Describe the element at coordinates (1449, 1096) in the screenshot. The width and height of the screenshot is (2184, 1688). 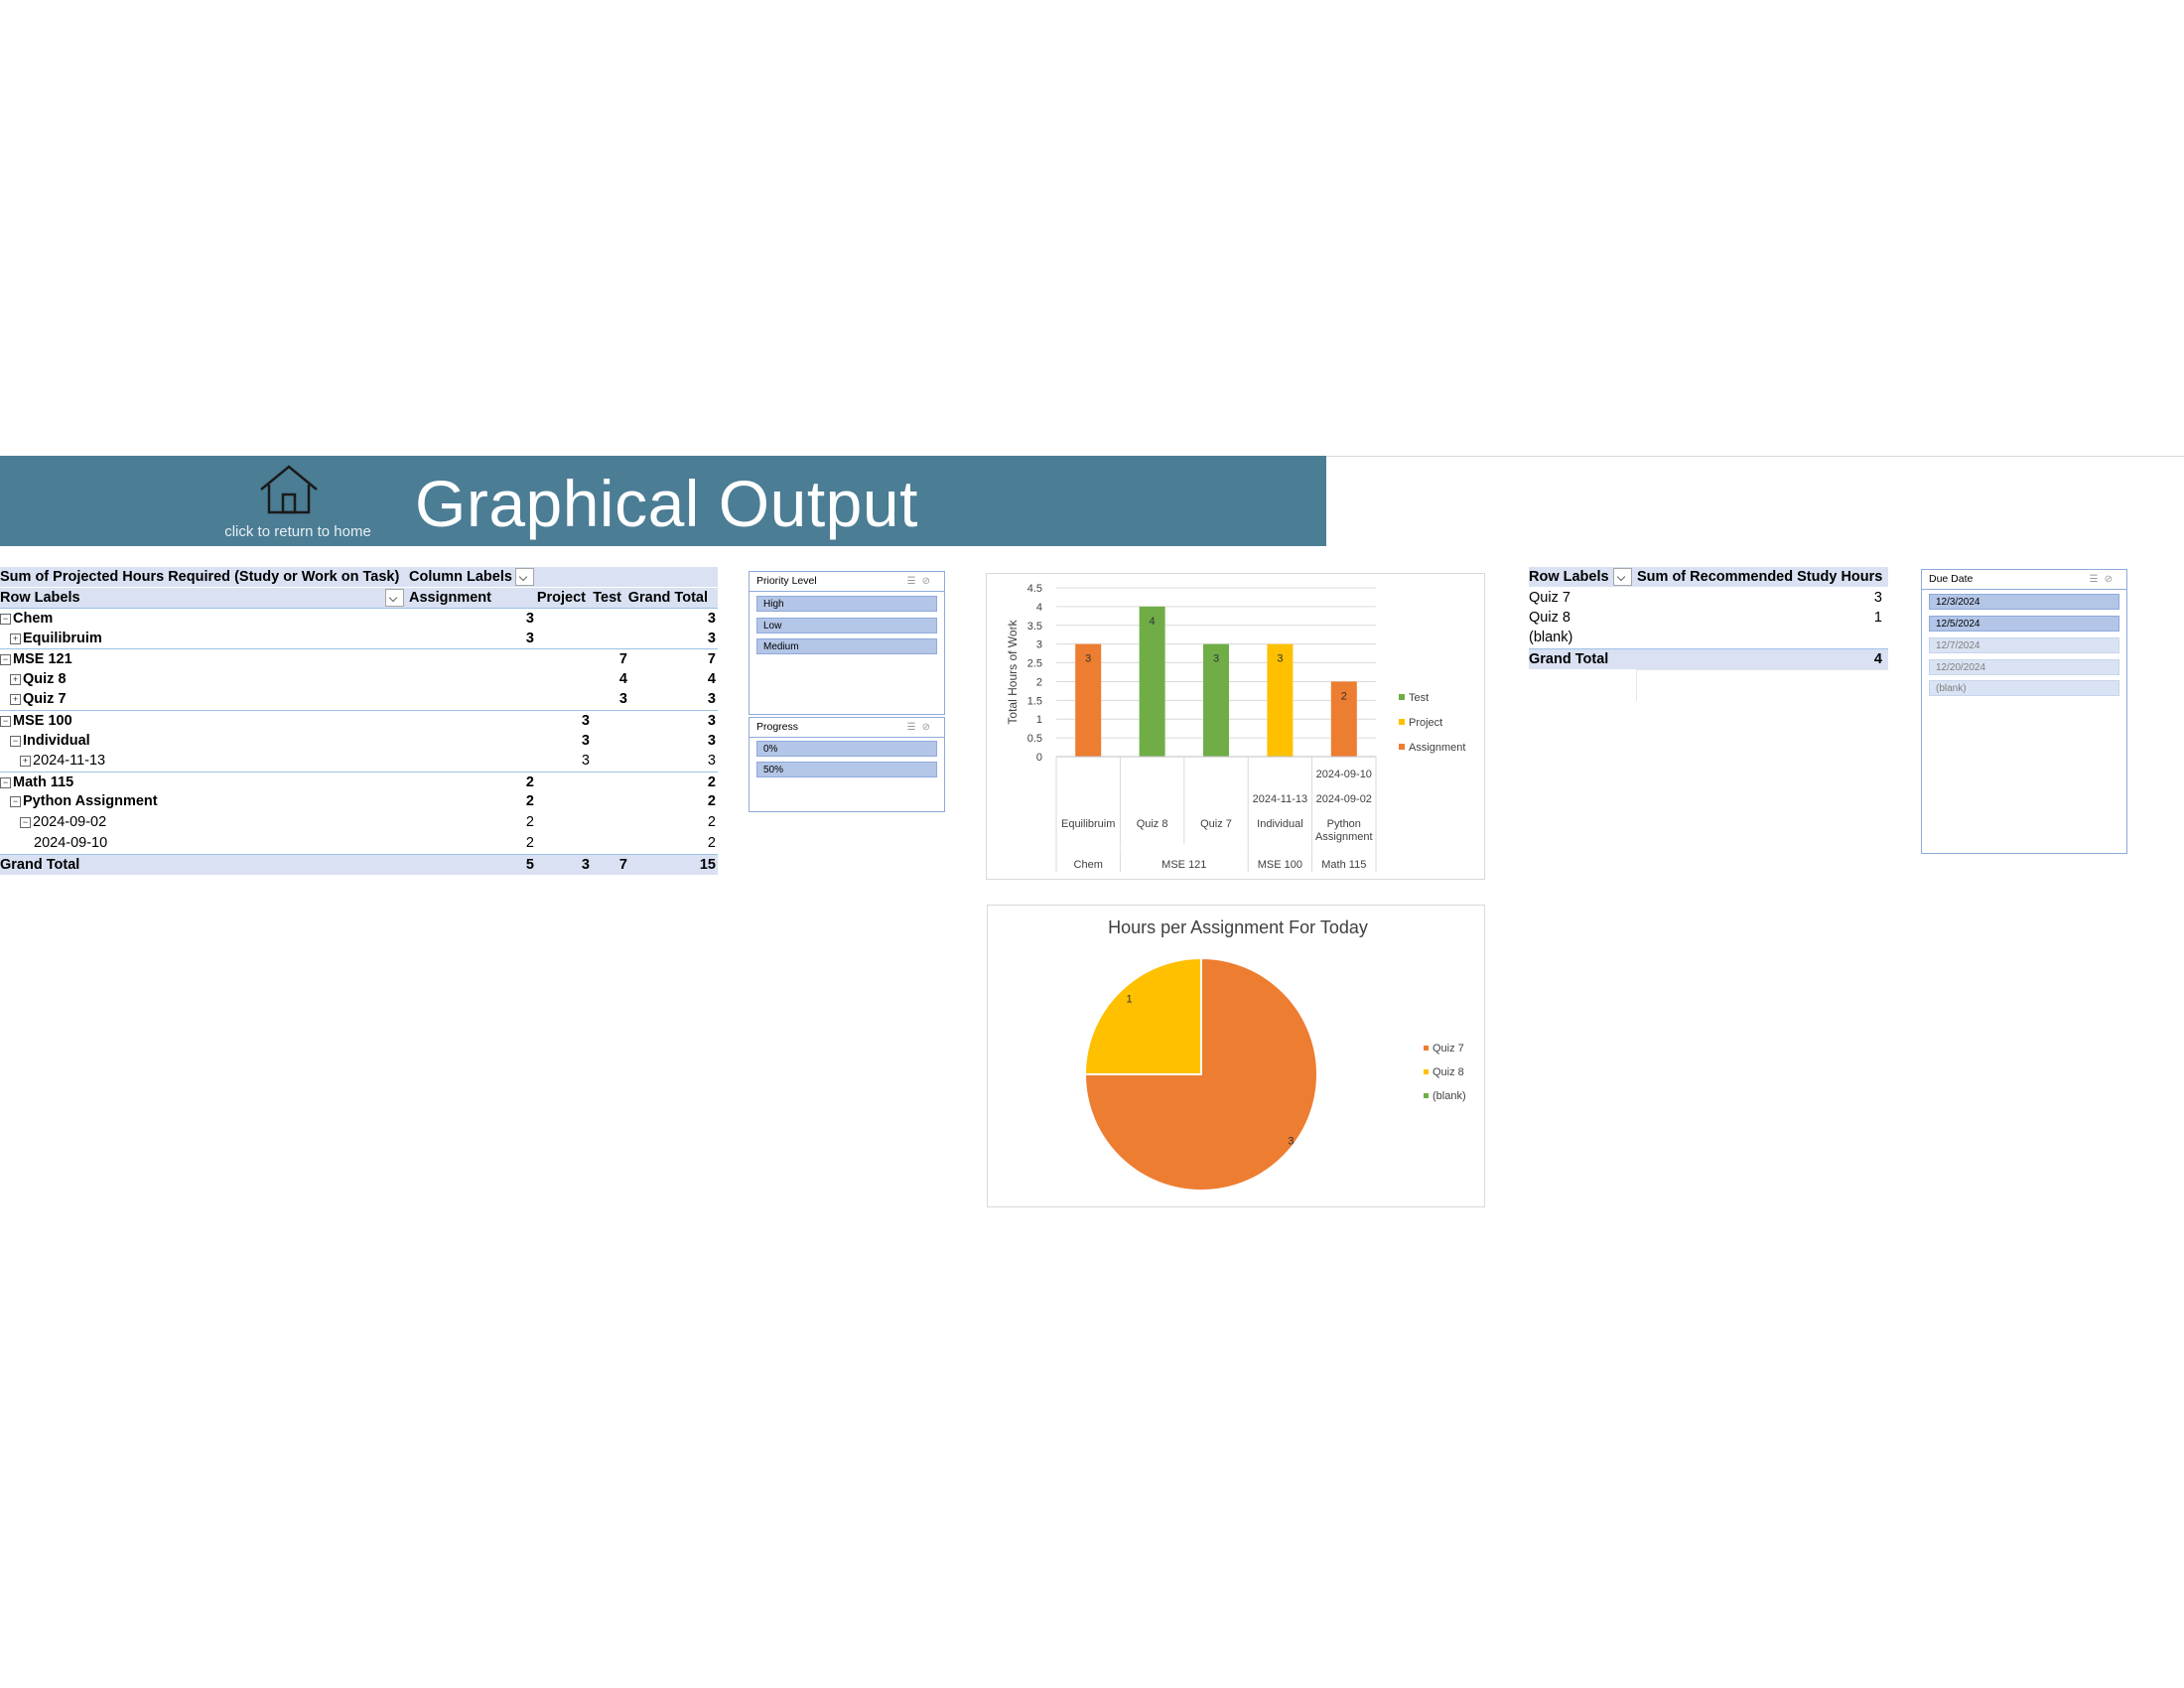
I see `legend-label: (blank)` at that location.